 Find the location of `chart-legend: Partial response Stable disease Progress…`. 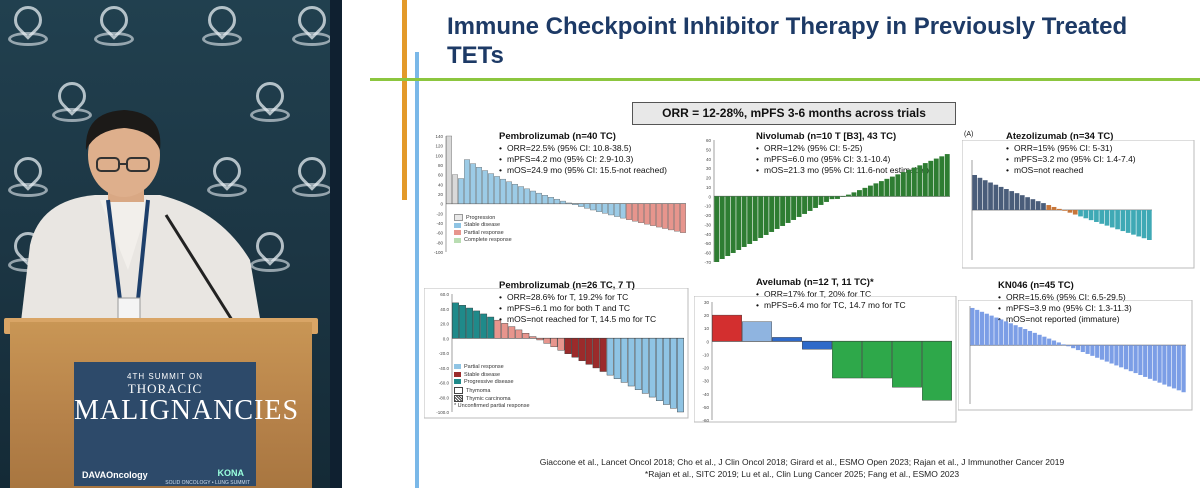

chart-legend: Partial response Stable disease Progress… is located at coordinates (492, 387).